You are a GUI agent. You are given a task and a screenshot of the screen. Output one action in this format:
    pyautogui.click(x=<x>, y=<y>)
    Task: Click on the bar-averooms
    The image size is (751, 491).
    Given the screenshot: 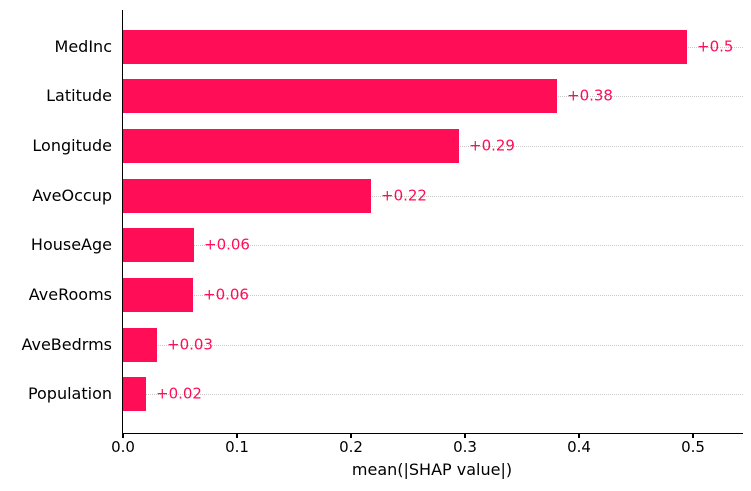 What is the action you would take?
    pyautogui.click(x=158, y=295)
    